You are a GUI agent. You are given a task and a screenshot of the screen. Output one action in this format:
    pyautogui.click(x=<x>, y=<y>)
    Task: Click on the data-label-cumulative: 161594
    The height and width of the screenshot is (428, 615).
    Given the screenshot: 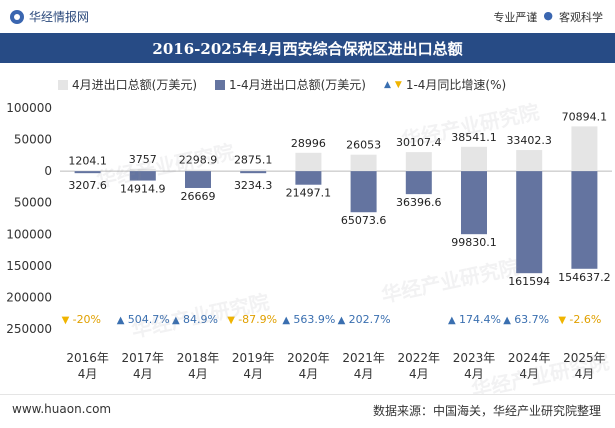 What is the action you would take?
    pyautogui.click(x=529, y=281)
    